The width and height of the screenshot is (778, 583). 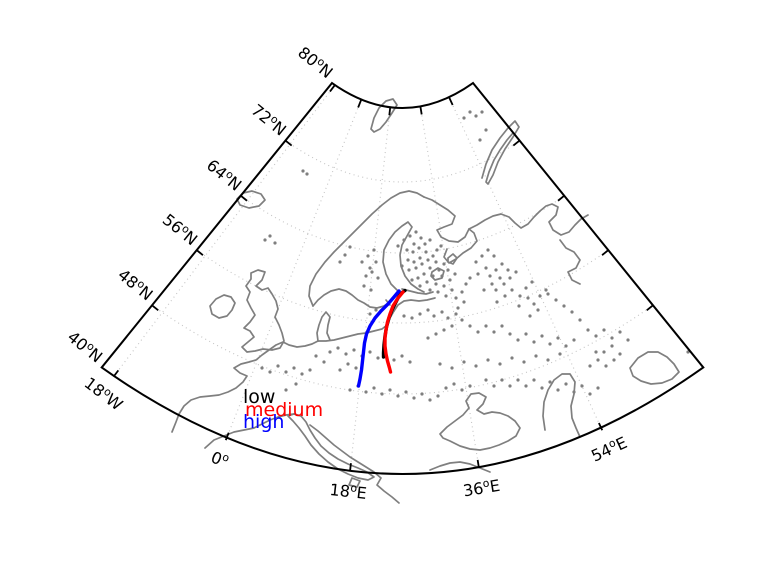 I want to click on trajectory-high, so click(x=378, y=338).